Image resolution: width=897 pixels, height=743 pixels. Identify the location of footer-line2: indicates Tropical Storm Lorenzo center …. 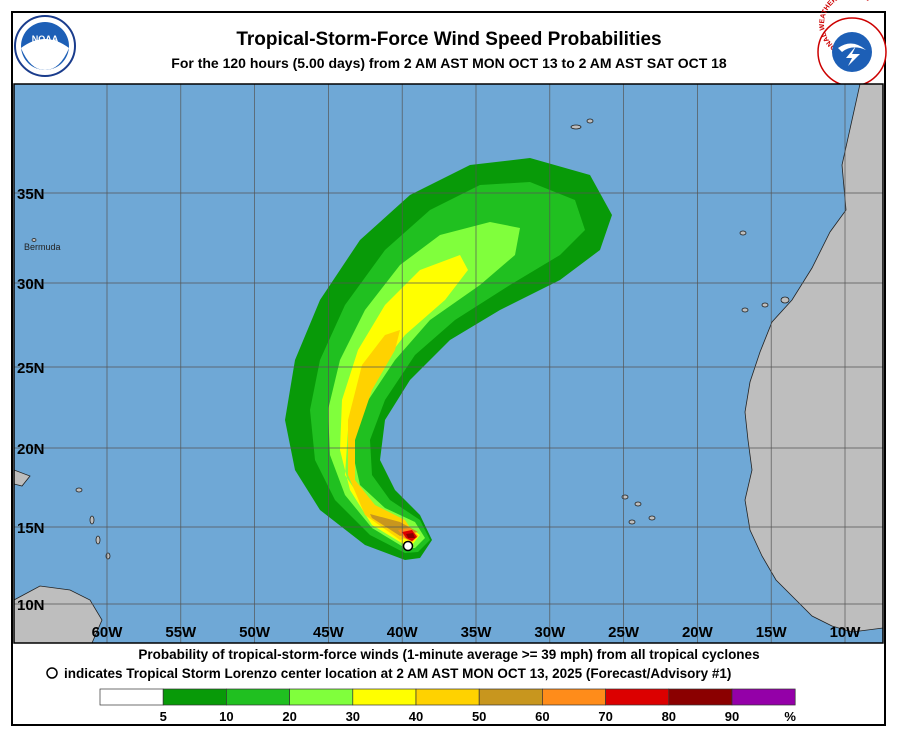
(397, 673).